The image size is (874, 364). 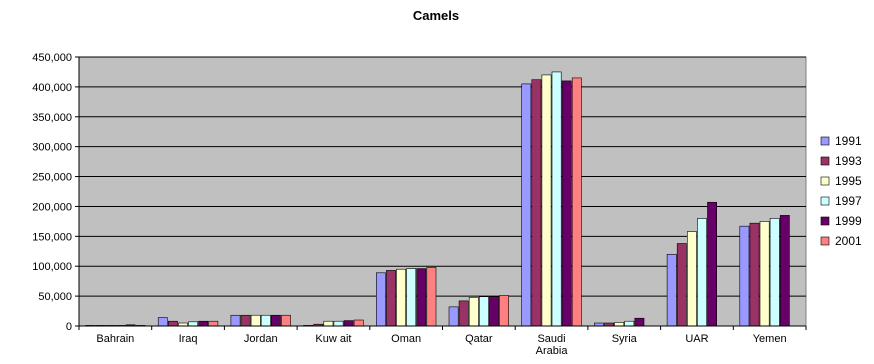 I want to click on x-category-label: UAR, so click(x=696, y=339).